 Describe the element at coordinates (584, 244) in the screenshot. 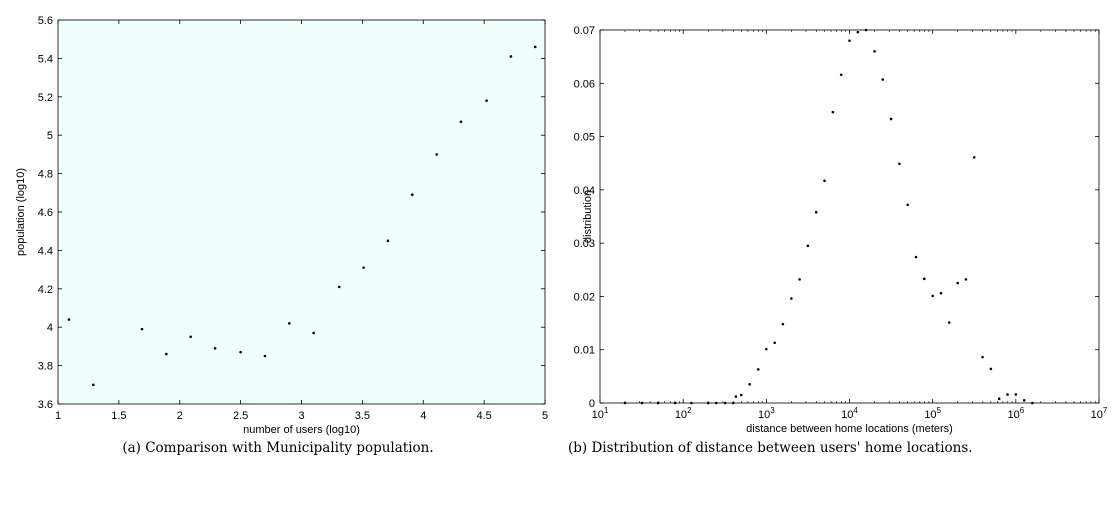

I see `chart-b-ytick-label: 0.03` at that location.